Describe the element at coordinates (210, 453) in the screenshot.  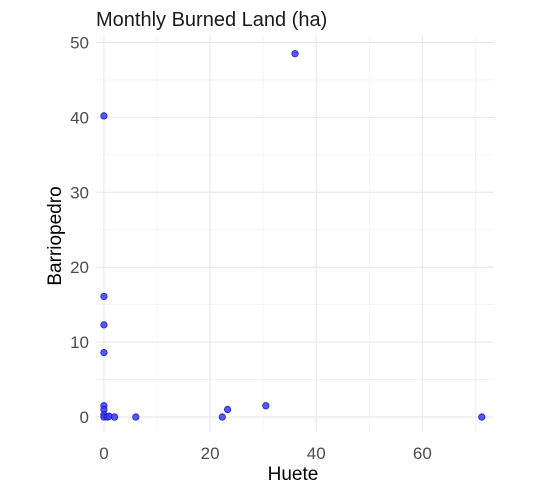
I see `x-tick-label: 20` at that location.